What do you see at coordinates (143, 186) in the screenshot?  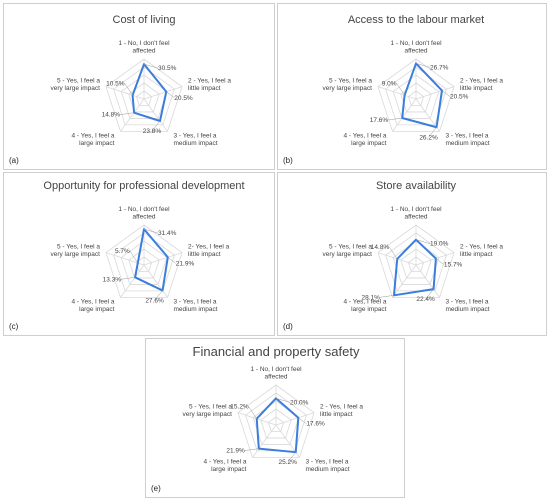 I see `chart-title: Opportunity for professional development` at bounding box center [143, 186].